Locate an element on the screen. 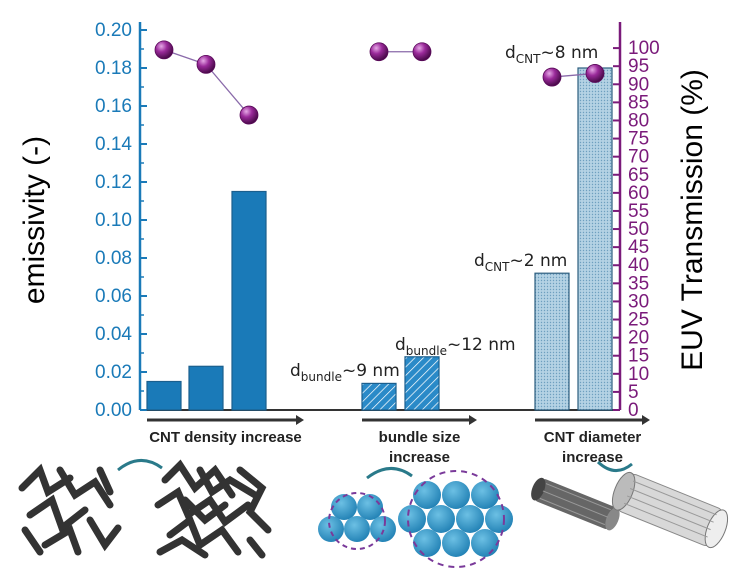  right-tick-label: 15 is located at coordinates (638, 356).